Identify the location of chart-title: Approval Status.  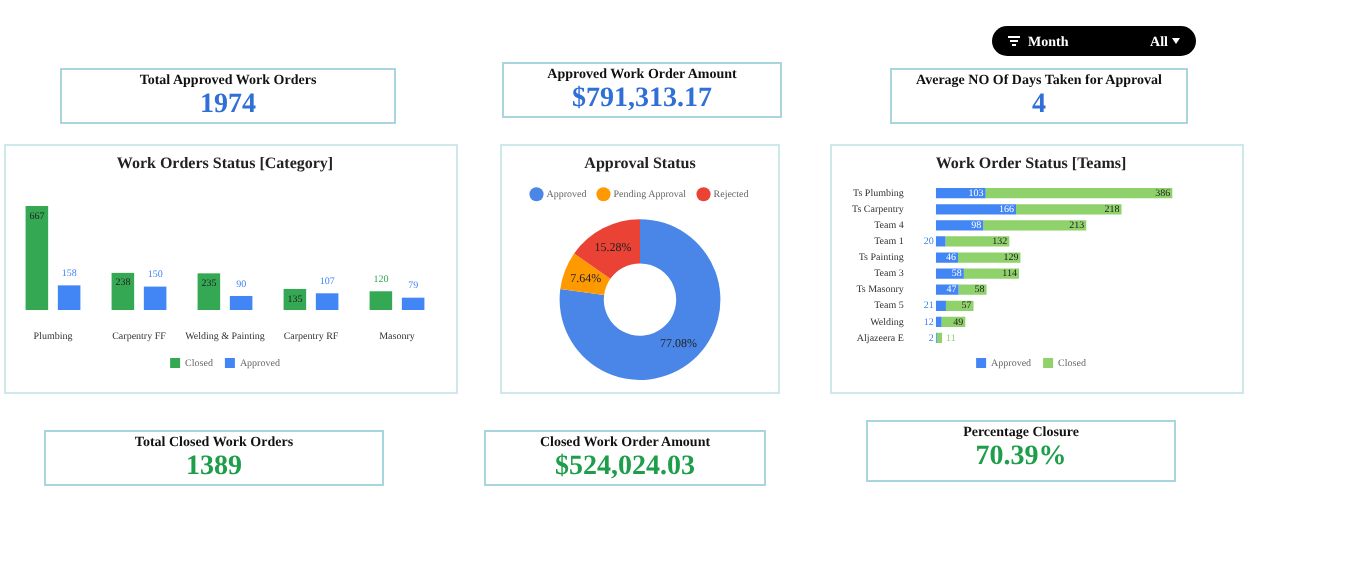
(640, 162).